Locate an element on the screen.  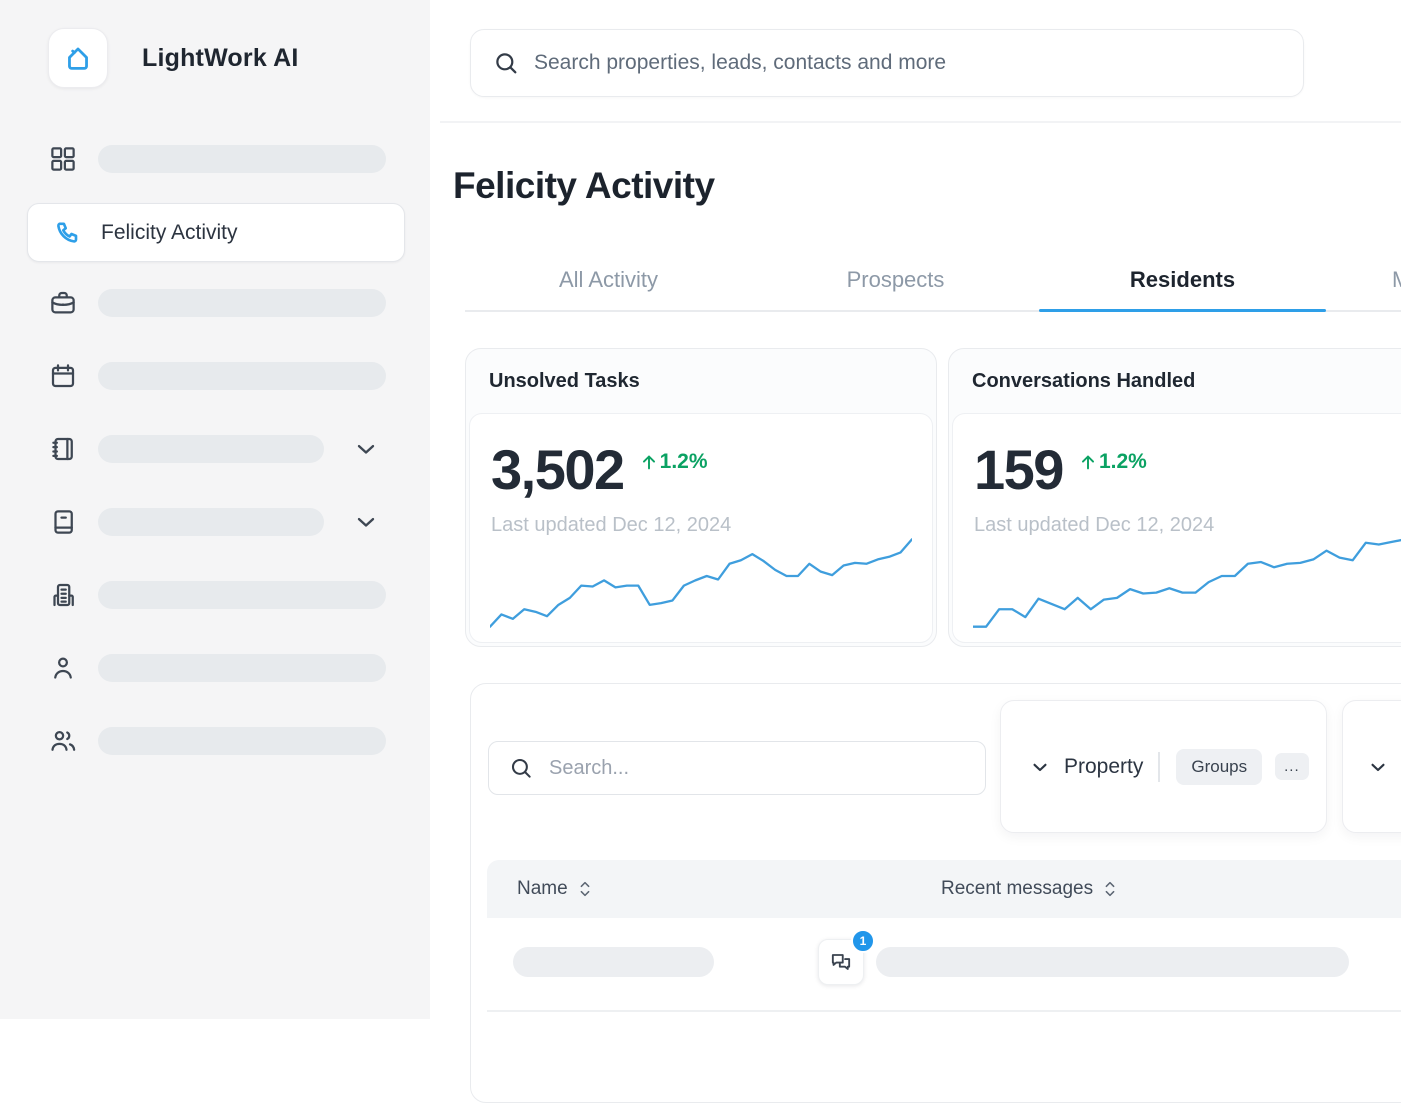
sidebar-item-people is located at coordinates (217, 741).